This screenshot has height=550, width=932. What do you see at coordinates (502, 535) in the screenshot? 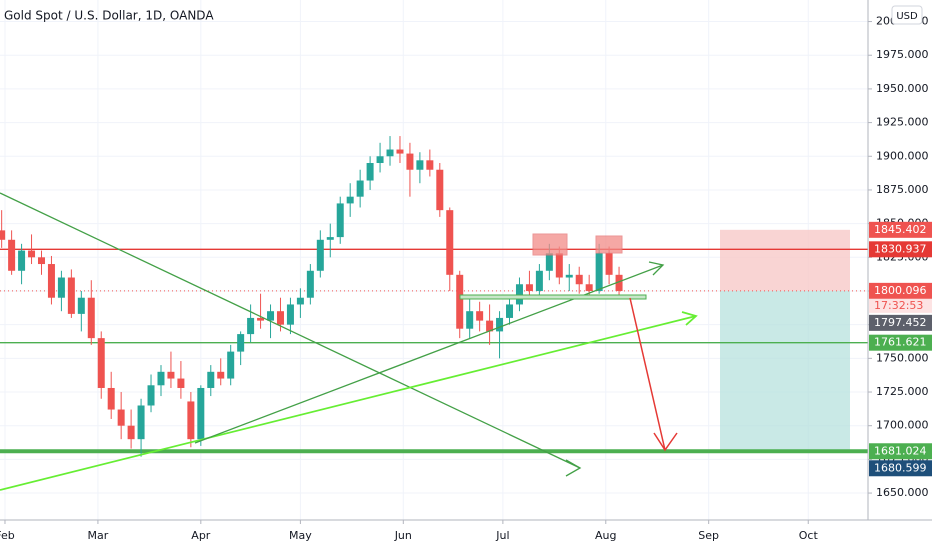
I see `x-tick-label: Jul` at bounding box center [502, 535].